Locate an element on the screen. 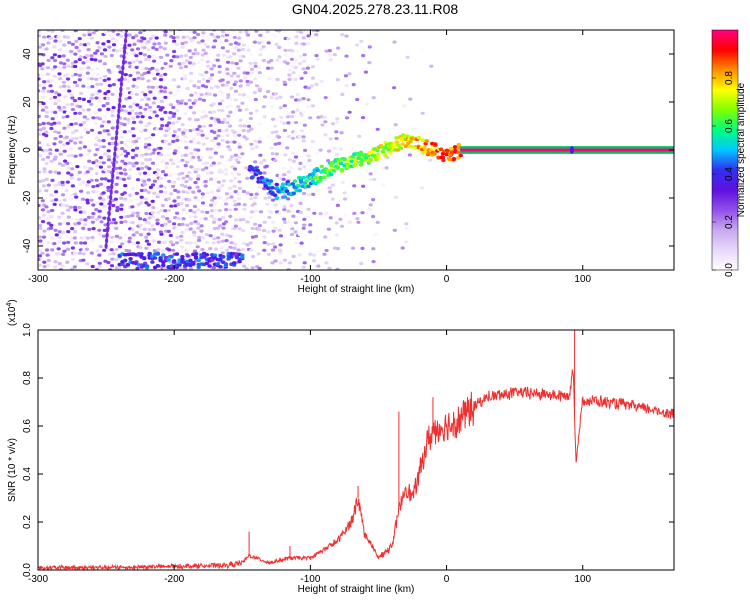  y-tick-label: -40 is located at coordinates (27, 245).